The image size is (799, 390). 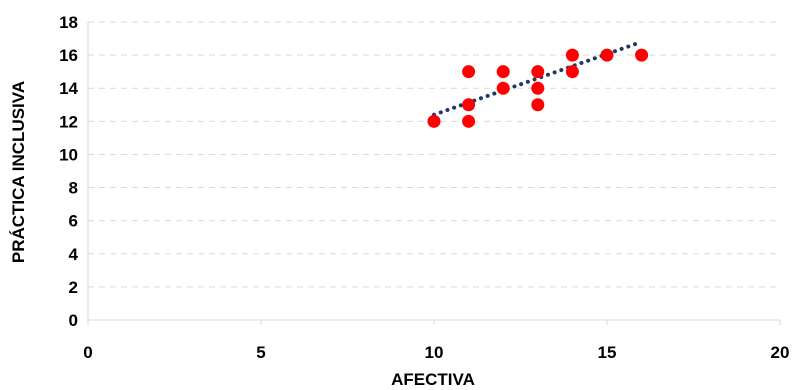 What do you see at coordinates (73, 221) in the screenshot?
I see `y-tick-label: 6` at bounding box center [73, 221].